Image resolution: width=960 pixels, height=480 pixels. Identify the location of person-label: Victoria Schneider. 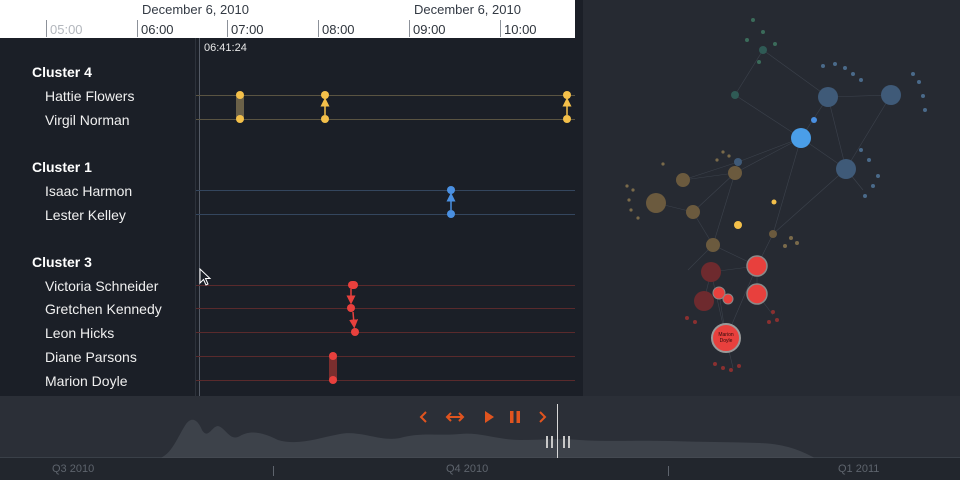
(102, 286).